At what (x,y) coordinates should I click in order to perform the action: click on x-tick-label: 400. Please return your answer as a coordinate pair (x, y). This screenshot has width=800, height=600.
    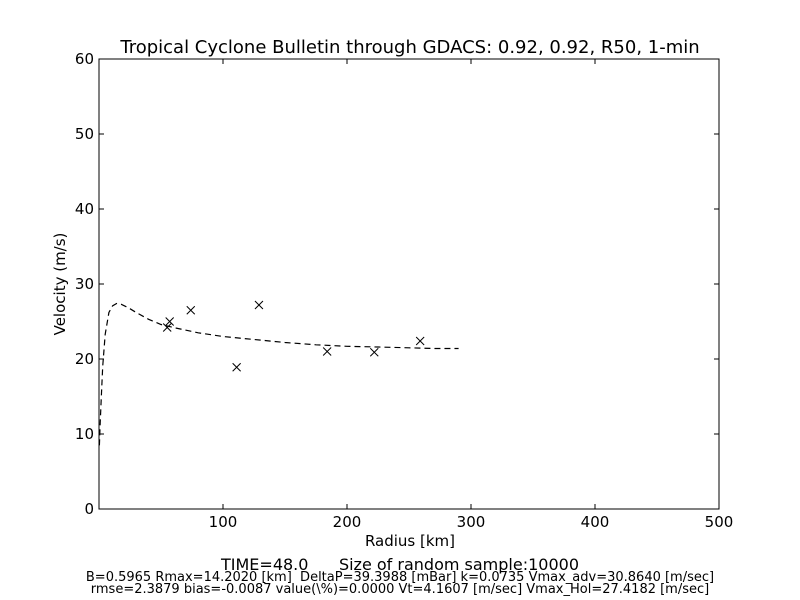
    Looking at the image, I should click on (595, 522).